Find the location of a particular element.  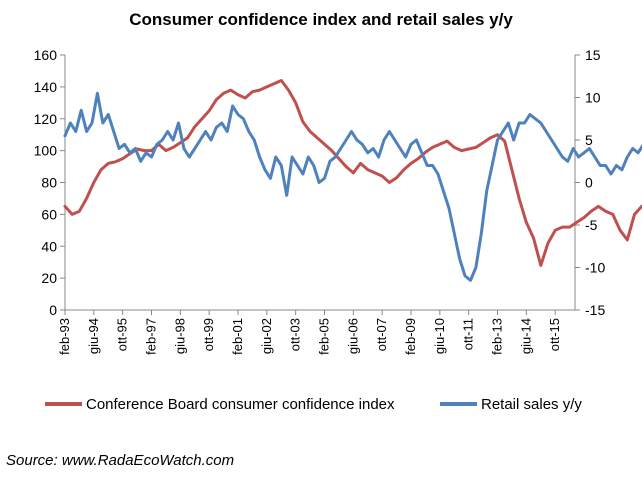

x-tick-label: giu-06 is located at coordinates (352, 336).